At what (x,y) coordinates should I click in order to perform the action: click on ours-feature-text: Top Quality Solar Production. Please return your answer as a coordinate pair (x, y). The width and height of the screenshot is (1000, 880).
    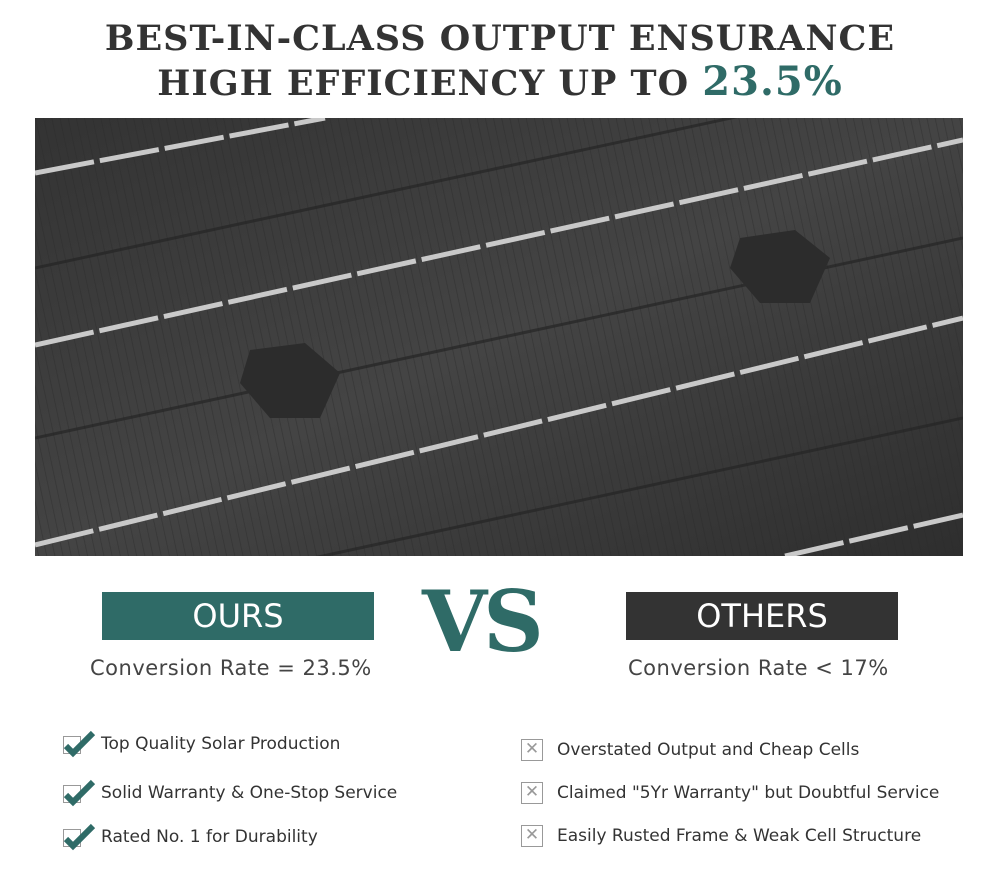
    Looking at the image, I should click on (221, 744).